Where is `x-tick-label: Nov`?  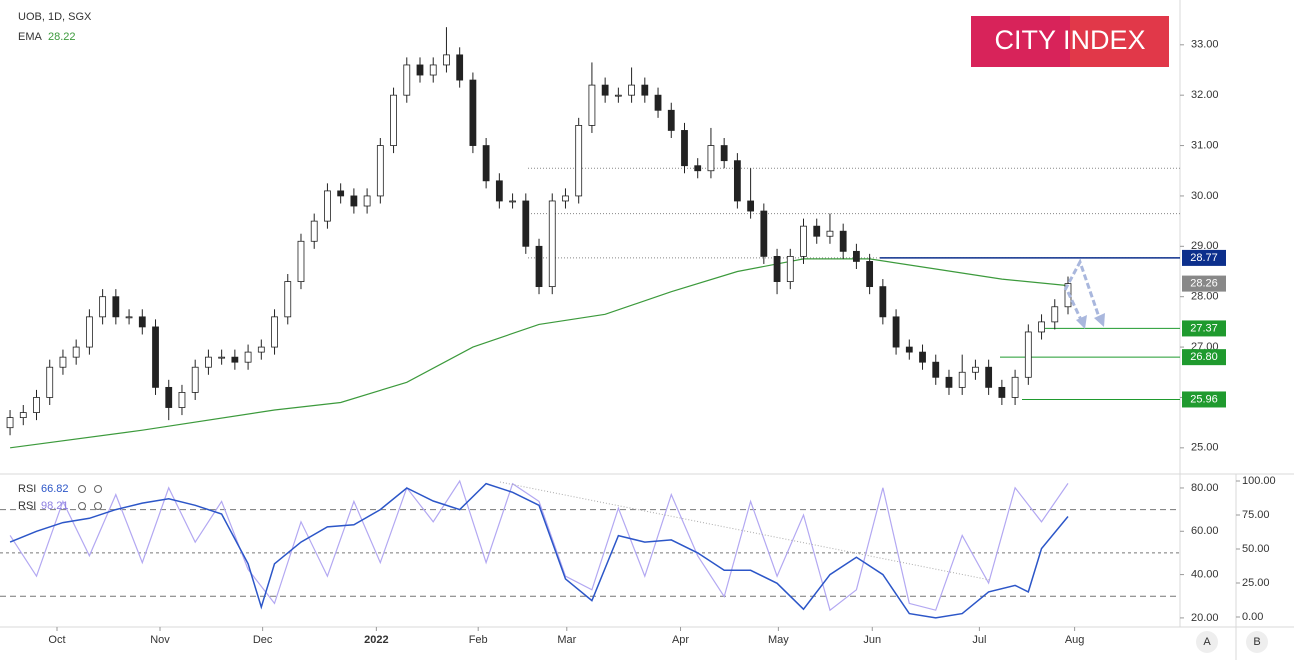
x-tick-label: Nov is located at coordinates (160, 640).